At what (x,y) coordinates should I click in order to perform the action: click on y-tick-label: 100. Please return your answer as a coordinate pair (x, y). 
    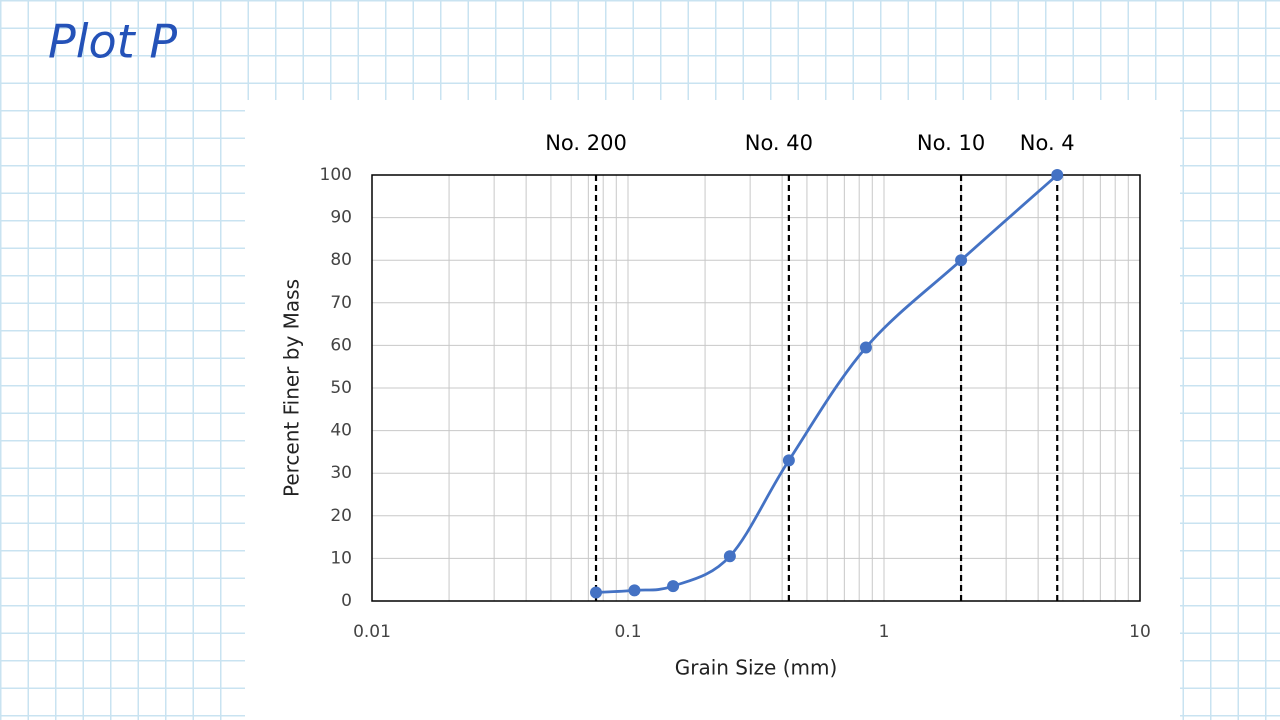
    Looking at the image, I should click on (336, 175).